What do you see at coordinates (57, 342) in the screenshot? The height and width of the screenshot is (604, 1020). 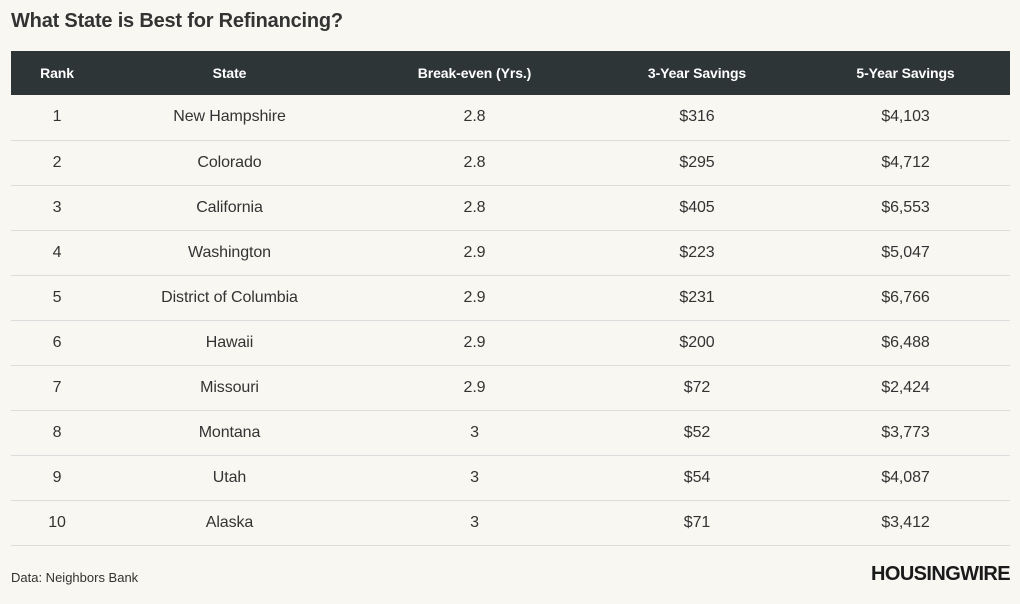 I see `cell-rank: 6` at bounding box center [57, 342].